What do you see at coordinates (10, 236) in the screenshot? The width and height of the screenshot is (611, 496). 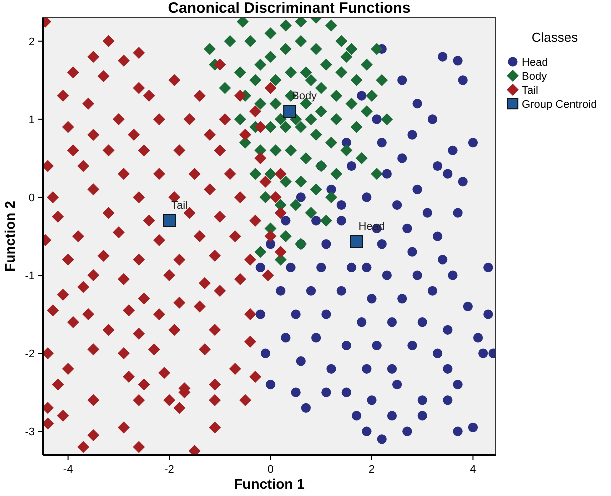 I see `y-axis-title: Function 2` at bounding box center [10, 236].